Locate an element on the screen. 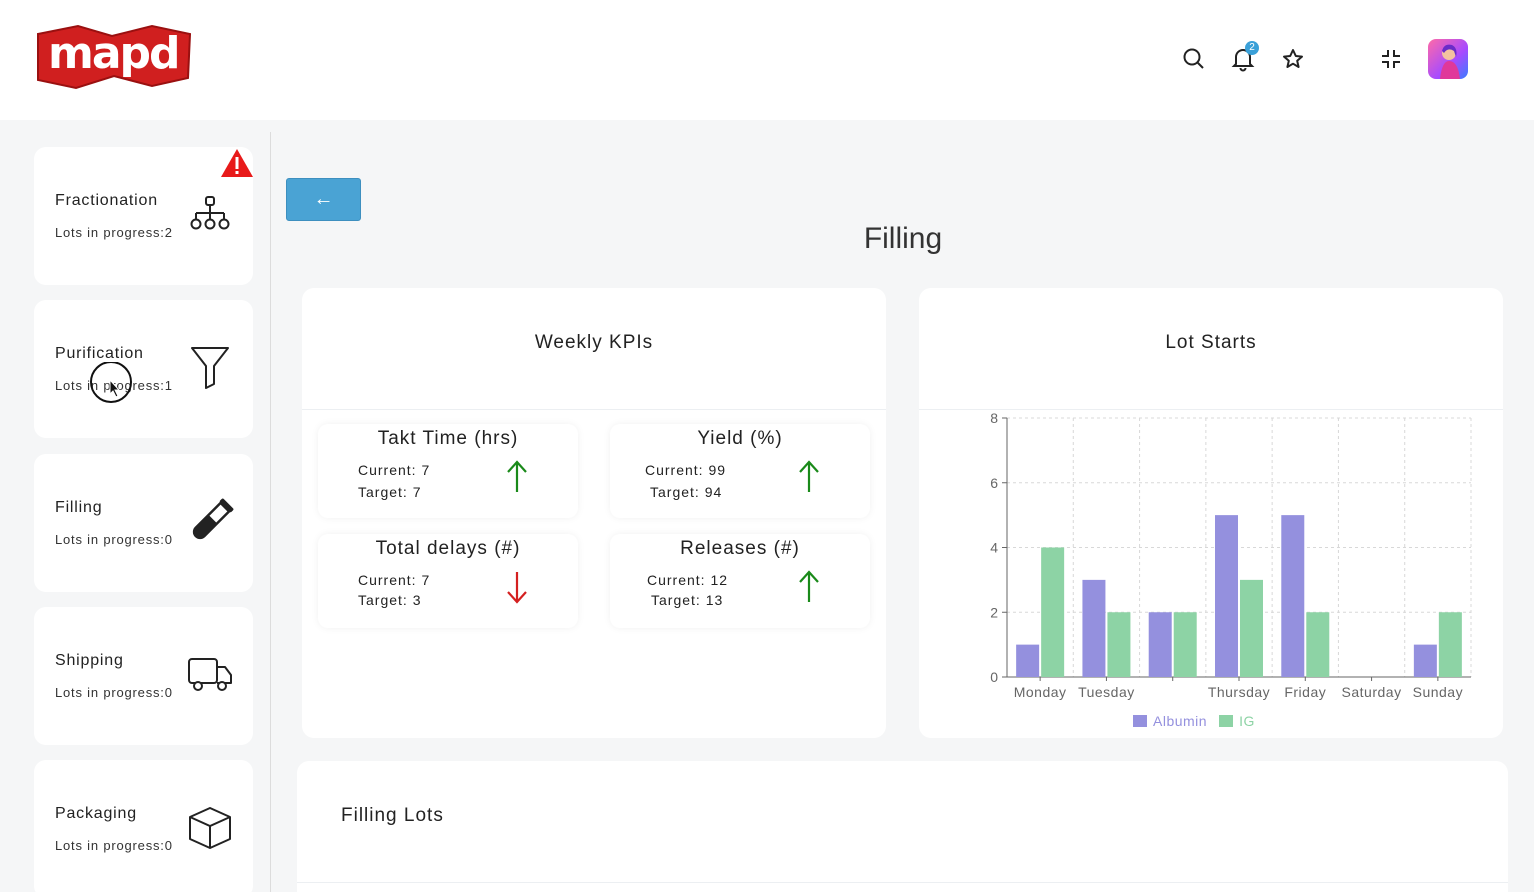 The width and height of the screenshot is (1534, 892). legend-label: IG is located at coordinates (1247, 721).